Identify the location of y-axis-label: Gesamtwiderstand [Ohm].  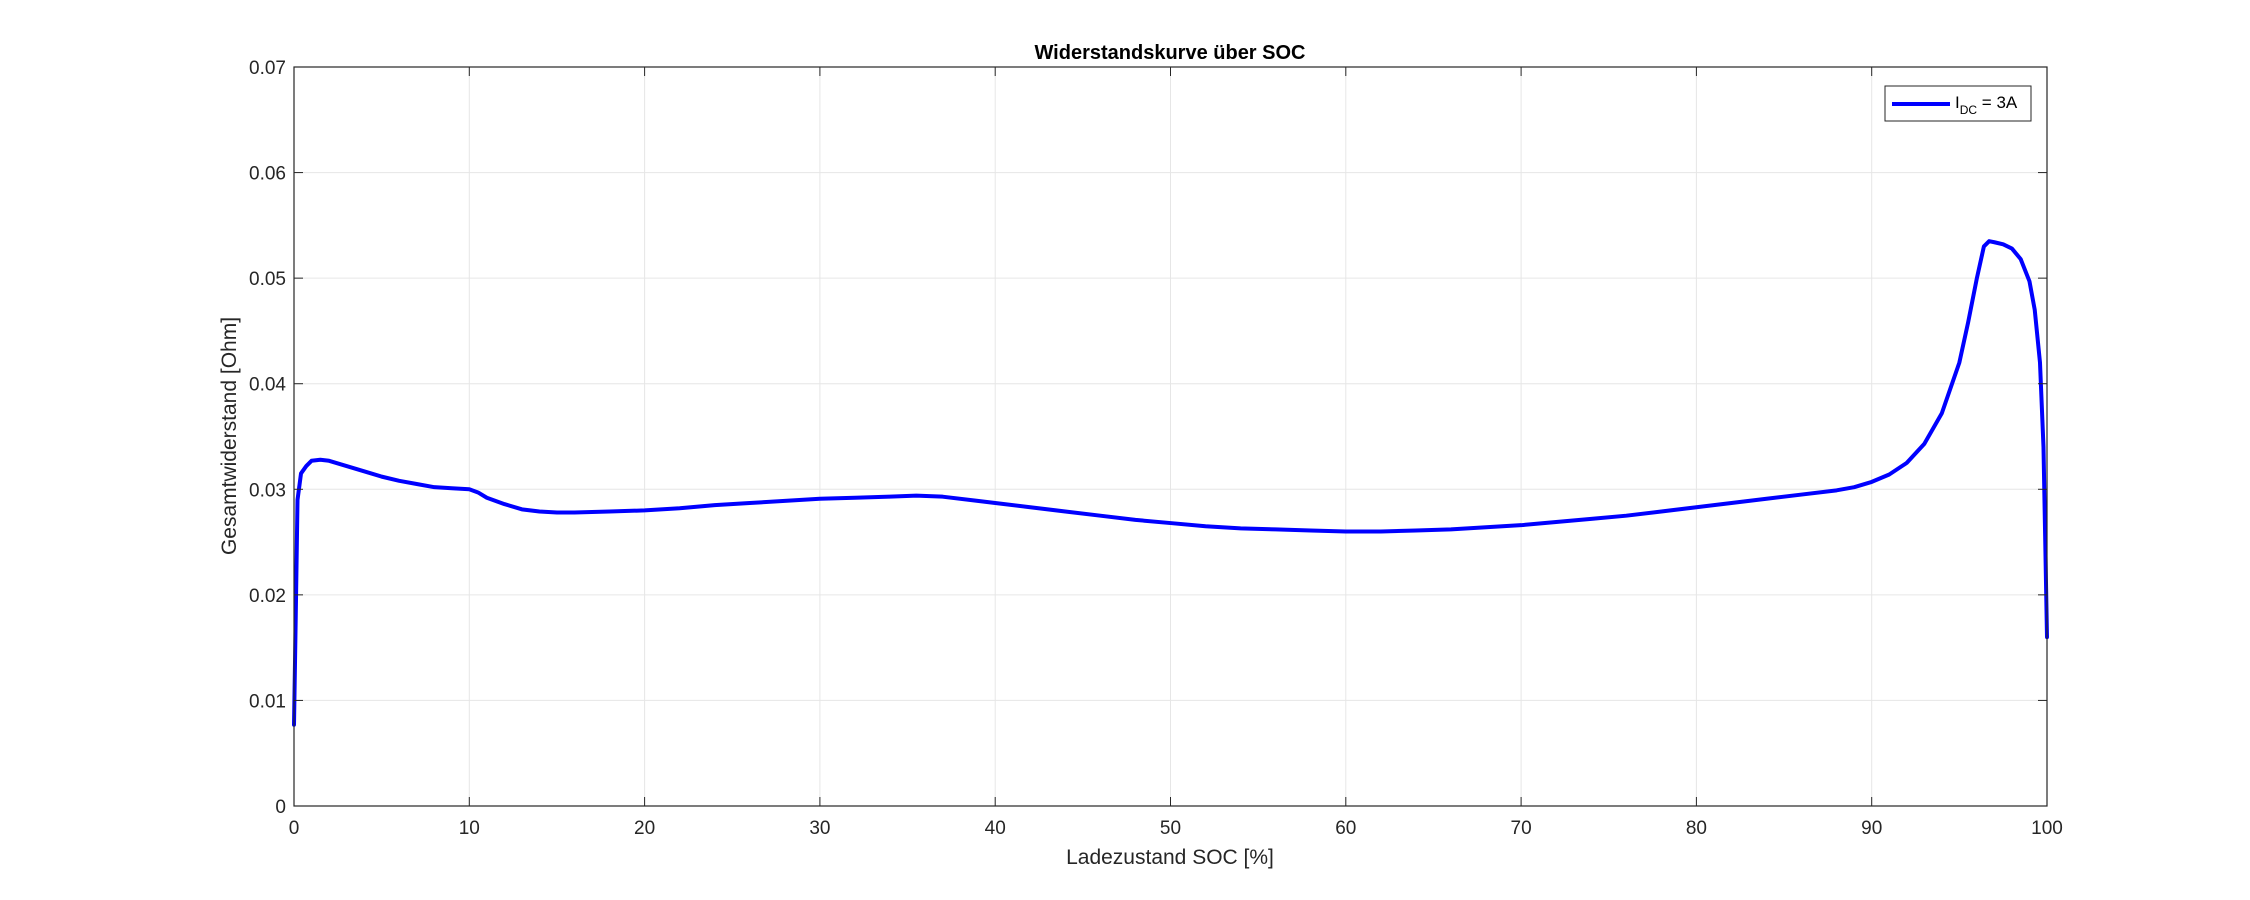
(229, 436).